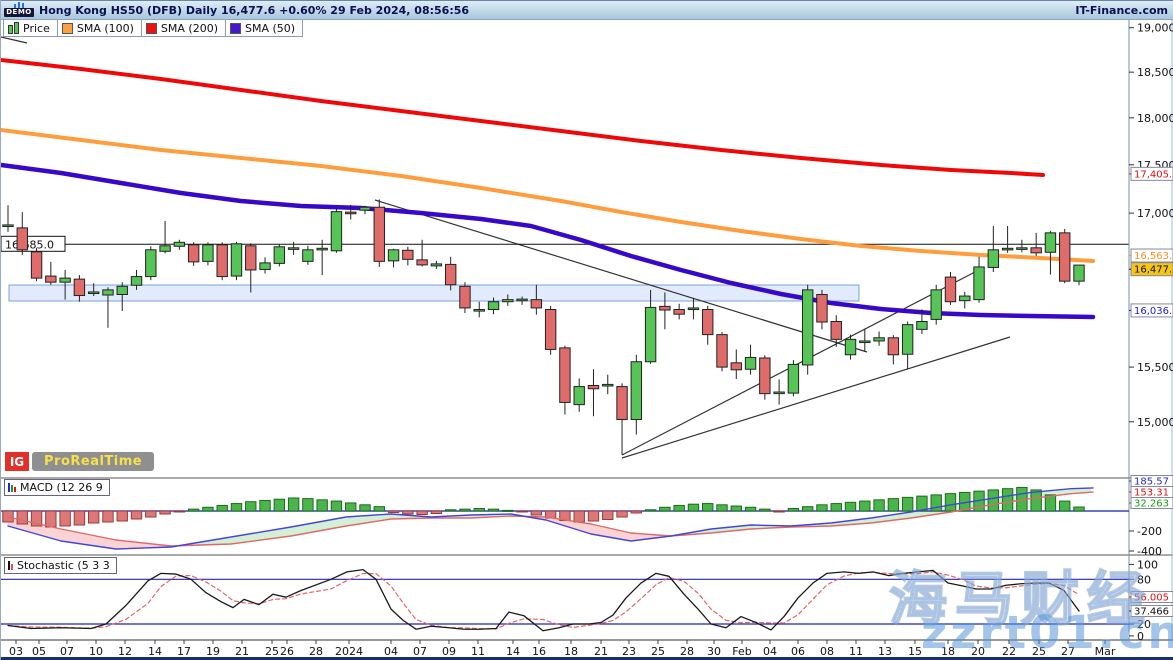  I want to click on price-tag-label: 56.005, so click(1151, 598).